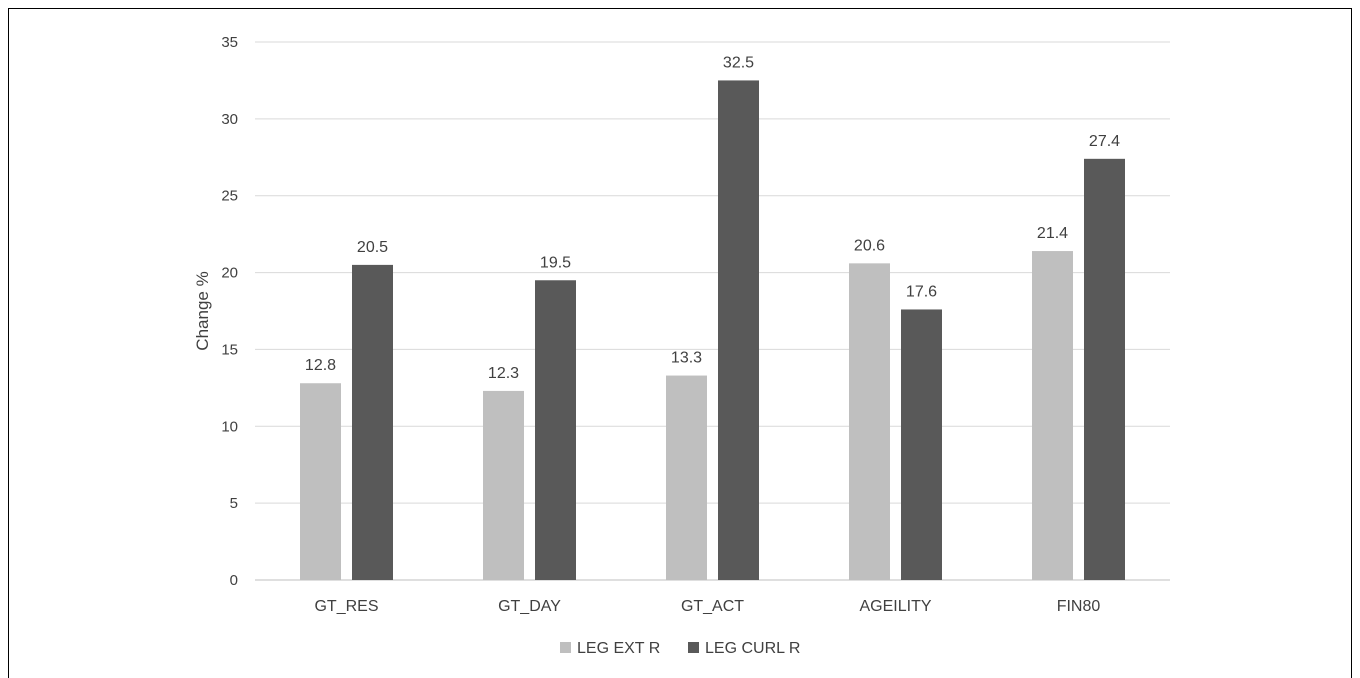 Image resolution: width=1360 pixels, height=678 pixels. I want to click on y-tick-label: 10, so click(229, 426).